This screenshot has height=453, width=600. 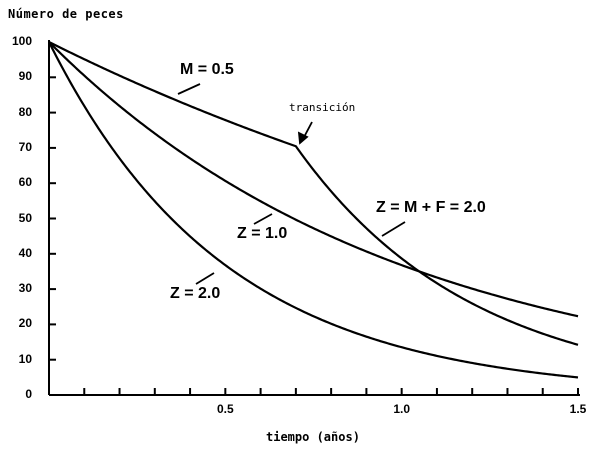 I want to click on x-tick-label: 1.5, so click(x=578, y=409).